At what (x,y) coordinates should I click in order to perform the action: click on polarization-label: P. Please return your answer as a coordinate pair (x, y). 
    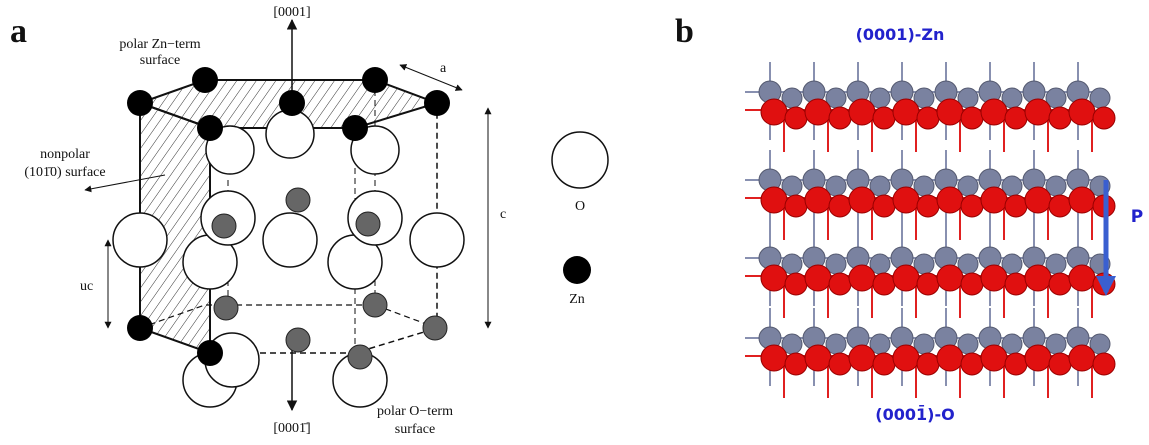
    Looking at the image, I should click on (1137, 217).